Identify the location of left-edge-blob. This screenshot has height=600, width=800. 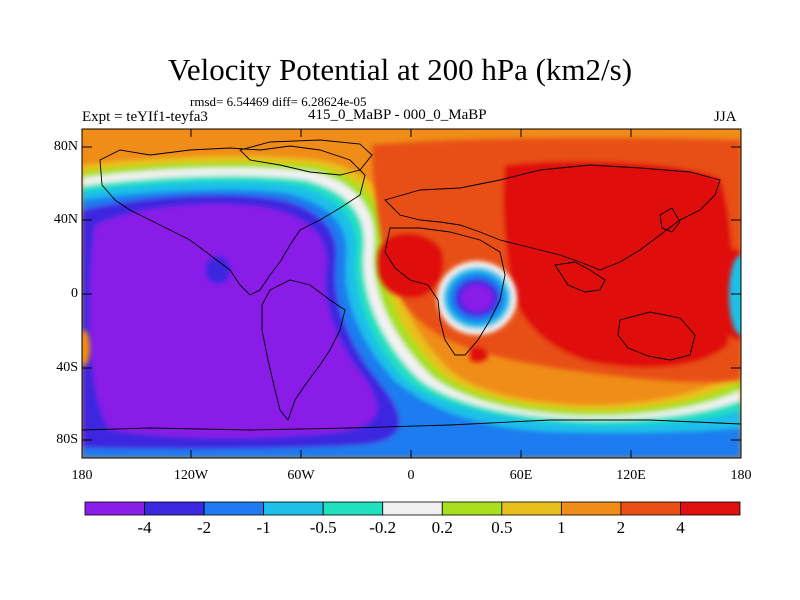
(86, 348).